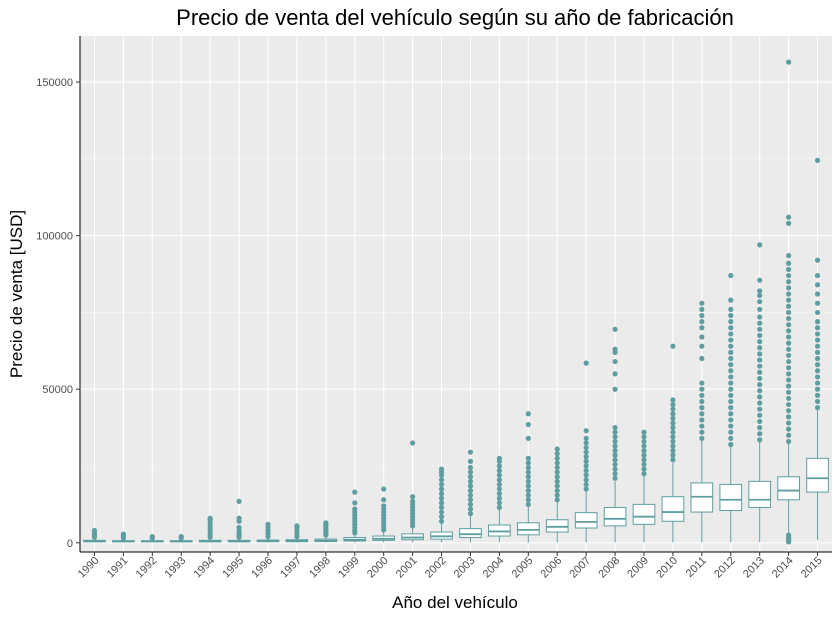  What do you see at coordinates (152, 538) in the screenshot?
I see `box-1992` at bounding box center [152, 538].